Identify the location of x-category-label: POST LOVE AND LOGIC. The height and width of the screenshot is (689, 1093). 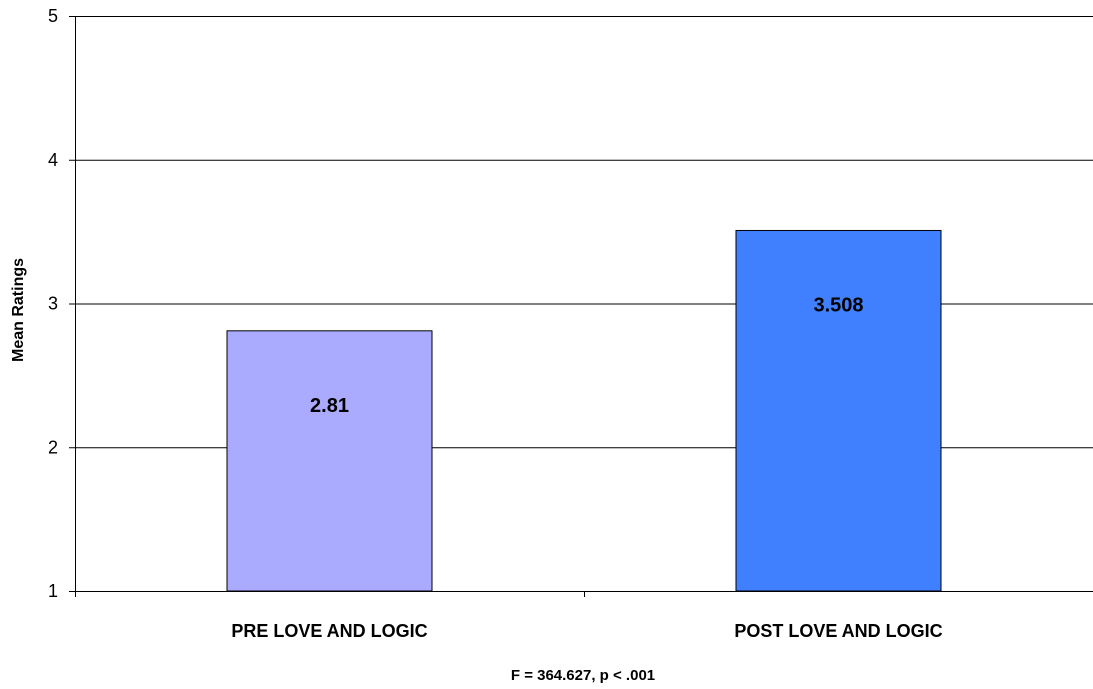
(838, 631).